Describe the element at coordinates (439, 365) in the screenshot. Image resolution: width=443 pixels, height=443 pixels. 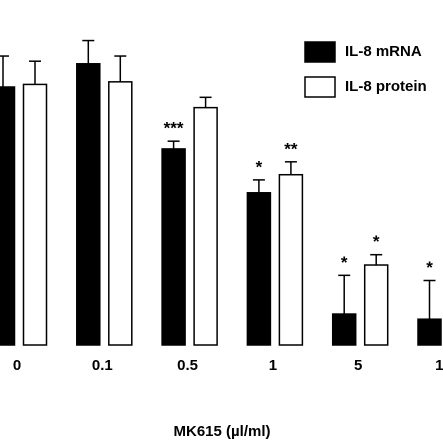
I see `x-tick-label: 10` at that location.